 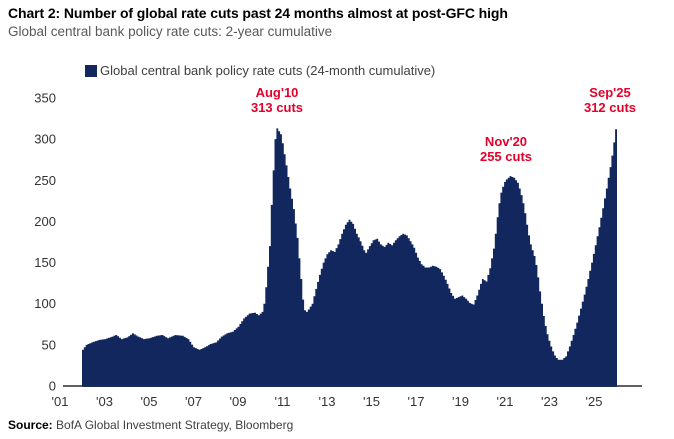 What do you see at coordinates (149, 401) in the screenshot?
I see `x-axis-tick-label: '05` at bounding box center [149, 401].